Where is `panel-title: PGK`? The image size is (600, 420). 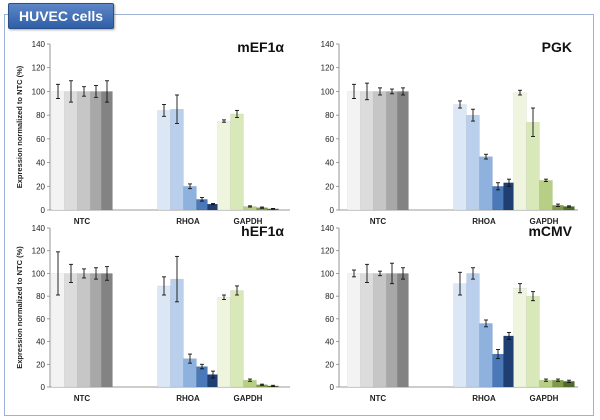 panel-title: PGK is located at coordinates (557, 47).